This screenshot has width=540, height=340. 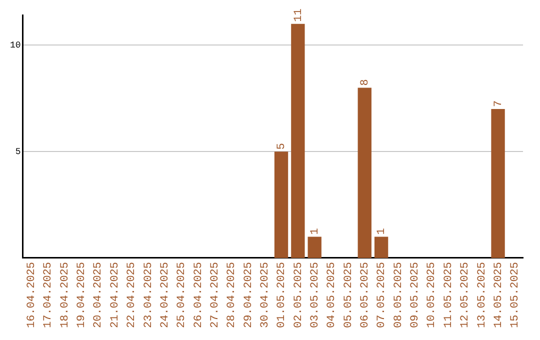 What do you see at coordinates (115, 295) in the screenshot?
I see `x-tick-label: 21.04.2025` at bounding box center [115, 295].